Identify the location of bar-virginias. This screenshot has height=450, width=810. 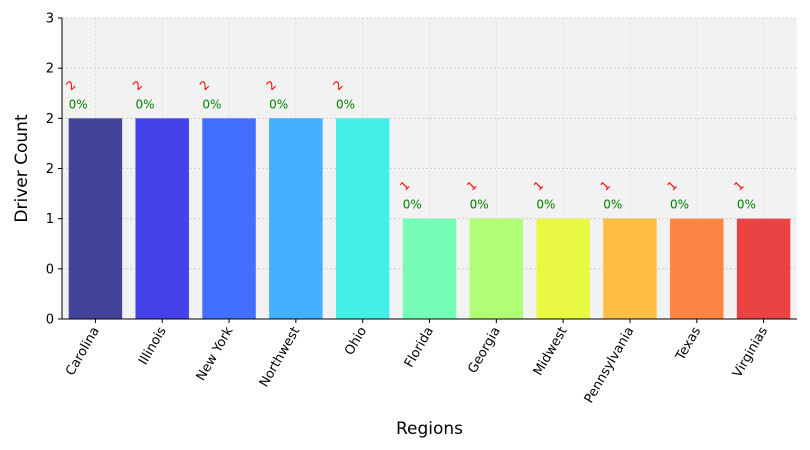
(763, 268).